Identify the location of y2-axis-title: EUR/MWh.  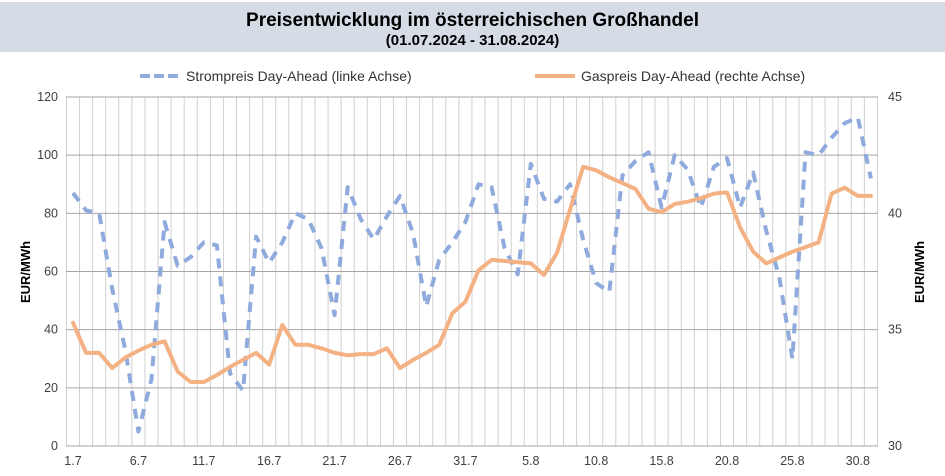
(919, 272).